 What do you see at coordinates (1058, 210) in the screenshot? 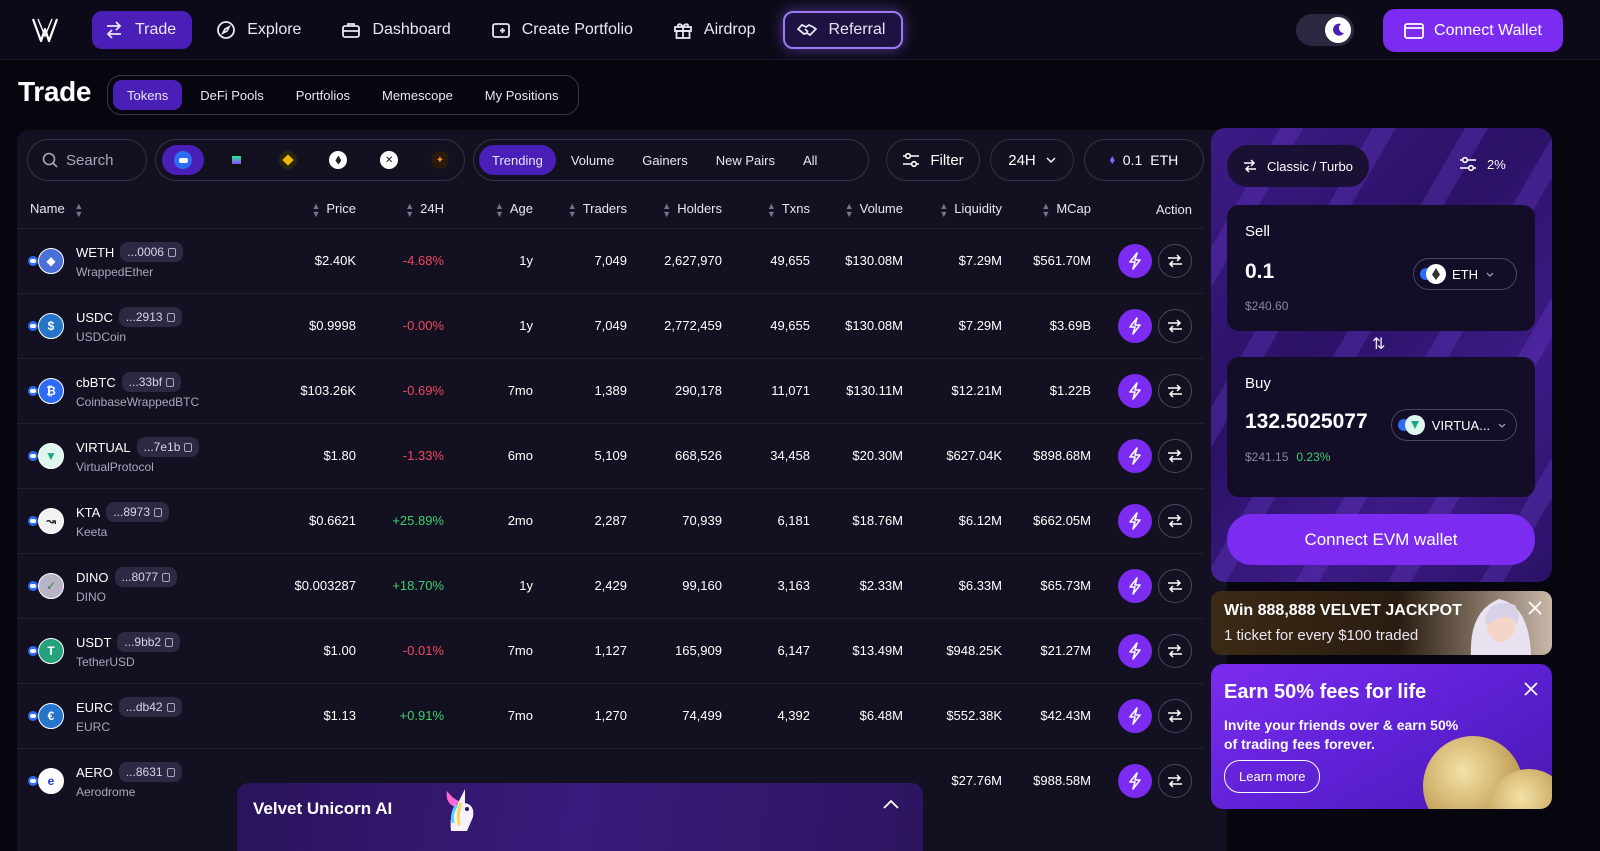
I see `col-mcap: ▲ ▼ MCap` at bounding box center [1058, 210].